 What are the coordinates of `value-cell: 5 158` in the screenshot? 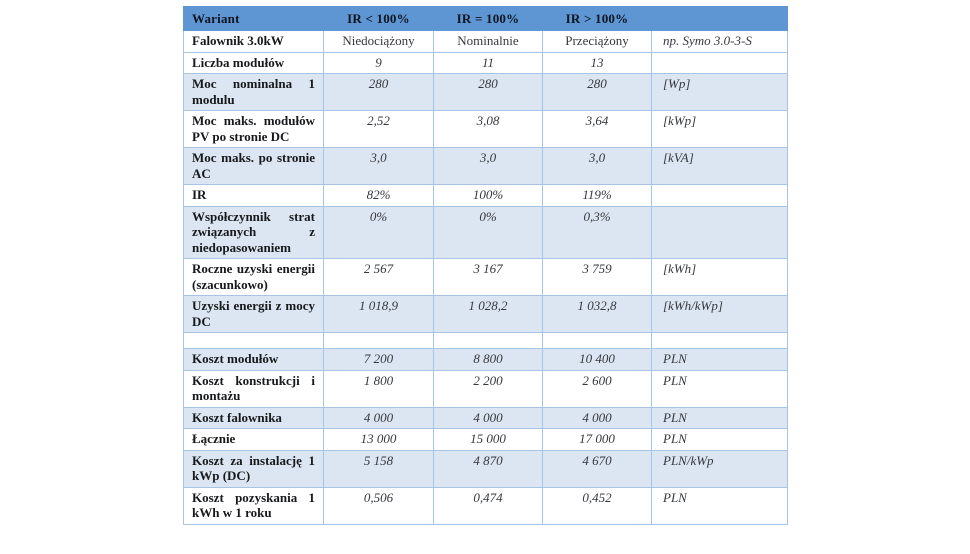 It's located at (378, 468).